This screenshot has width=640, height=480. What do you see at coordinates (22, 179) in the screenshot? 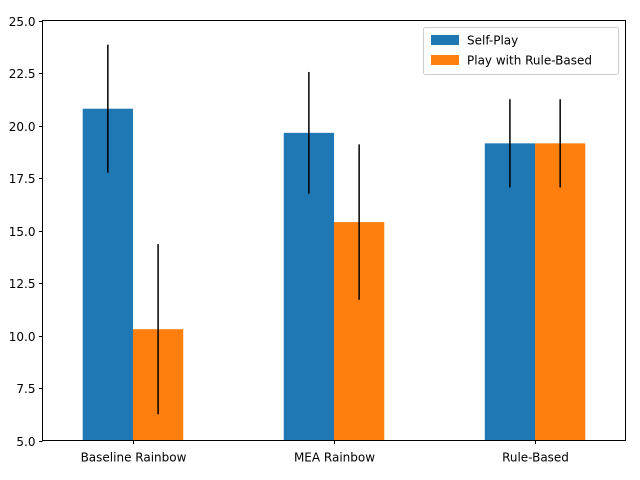
I see `y-tick-label: 17.5` at bounding box center [22, 179].